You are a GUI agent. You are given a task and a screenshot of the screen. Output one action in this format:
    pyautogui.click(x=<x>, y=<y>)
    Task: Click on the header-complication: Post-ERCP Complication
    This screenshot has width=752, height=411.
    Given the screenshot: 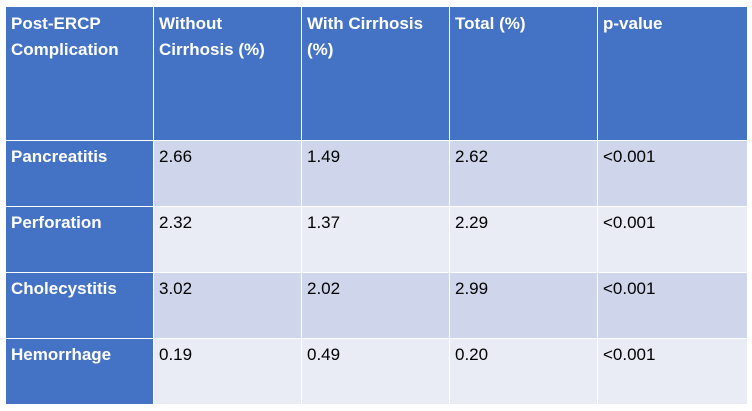 What is the action you would take?
    pyautogui.click(x=79, y=73)
    